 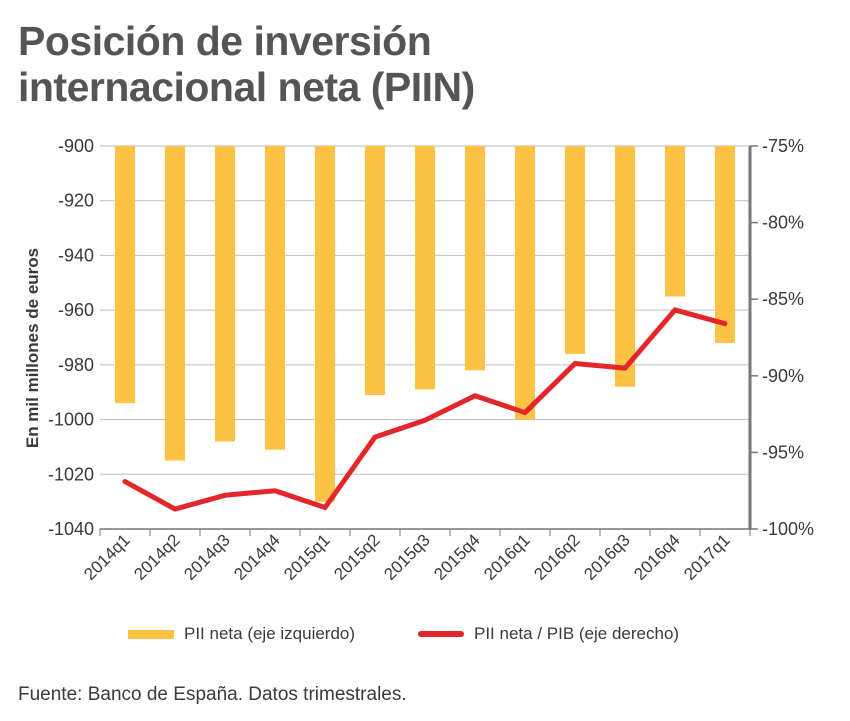 What do you see at coordinates (307, 557) in the screenshot?
I see `category-label: 2015q1` at bounding box center [307, 557].